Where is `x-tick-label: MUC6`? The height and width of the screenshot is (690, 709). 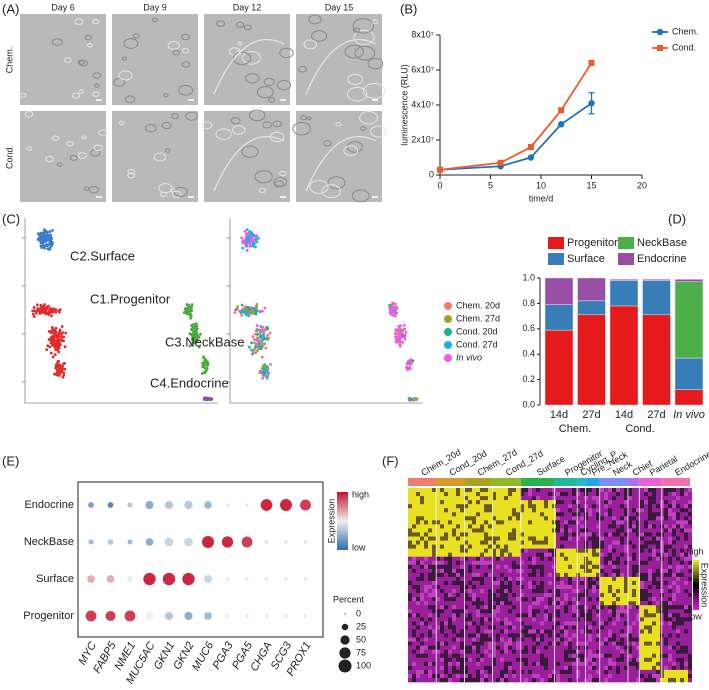 x-tick-label: MUC6 is located at coordinates (203, 656).